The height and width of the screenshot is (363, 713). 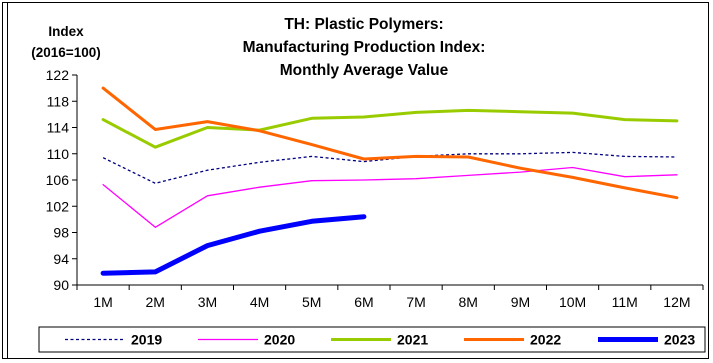 I want to click on x-tick-label: 6M, so click(x=363, y=302).